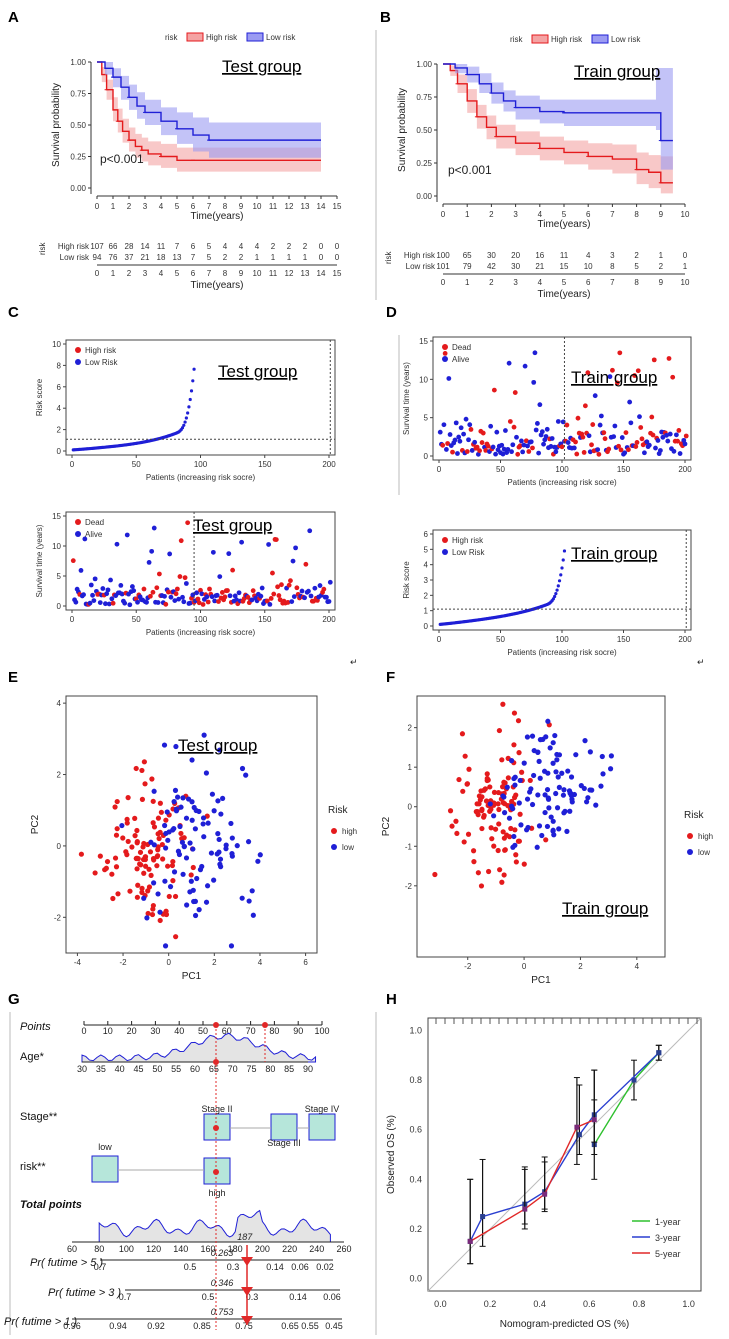  I want to click on x-tick-label: 0.4, so click(539, 1304).